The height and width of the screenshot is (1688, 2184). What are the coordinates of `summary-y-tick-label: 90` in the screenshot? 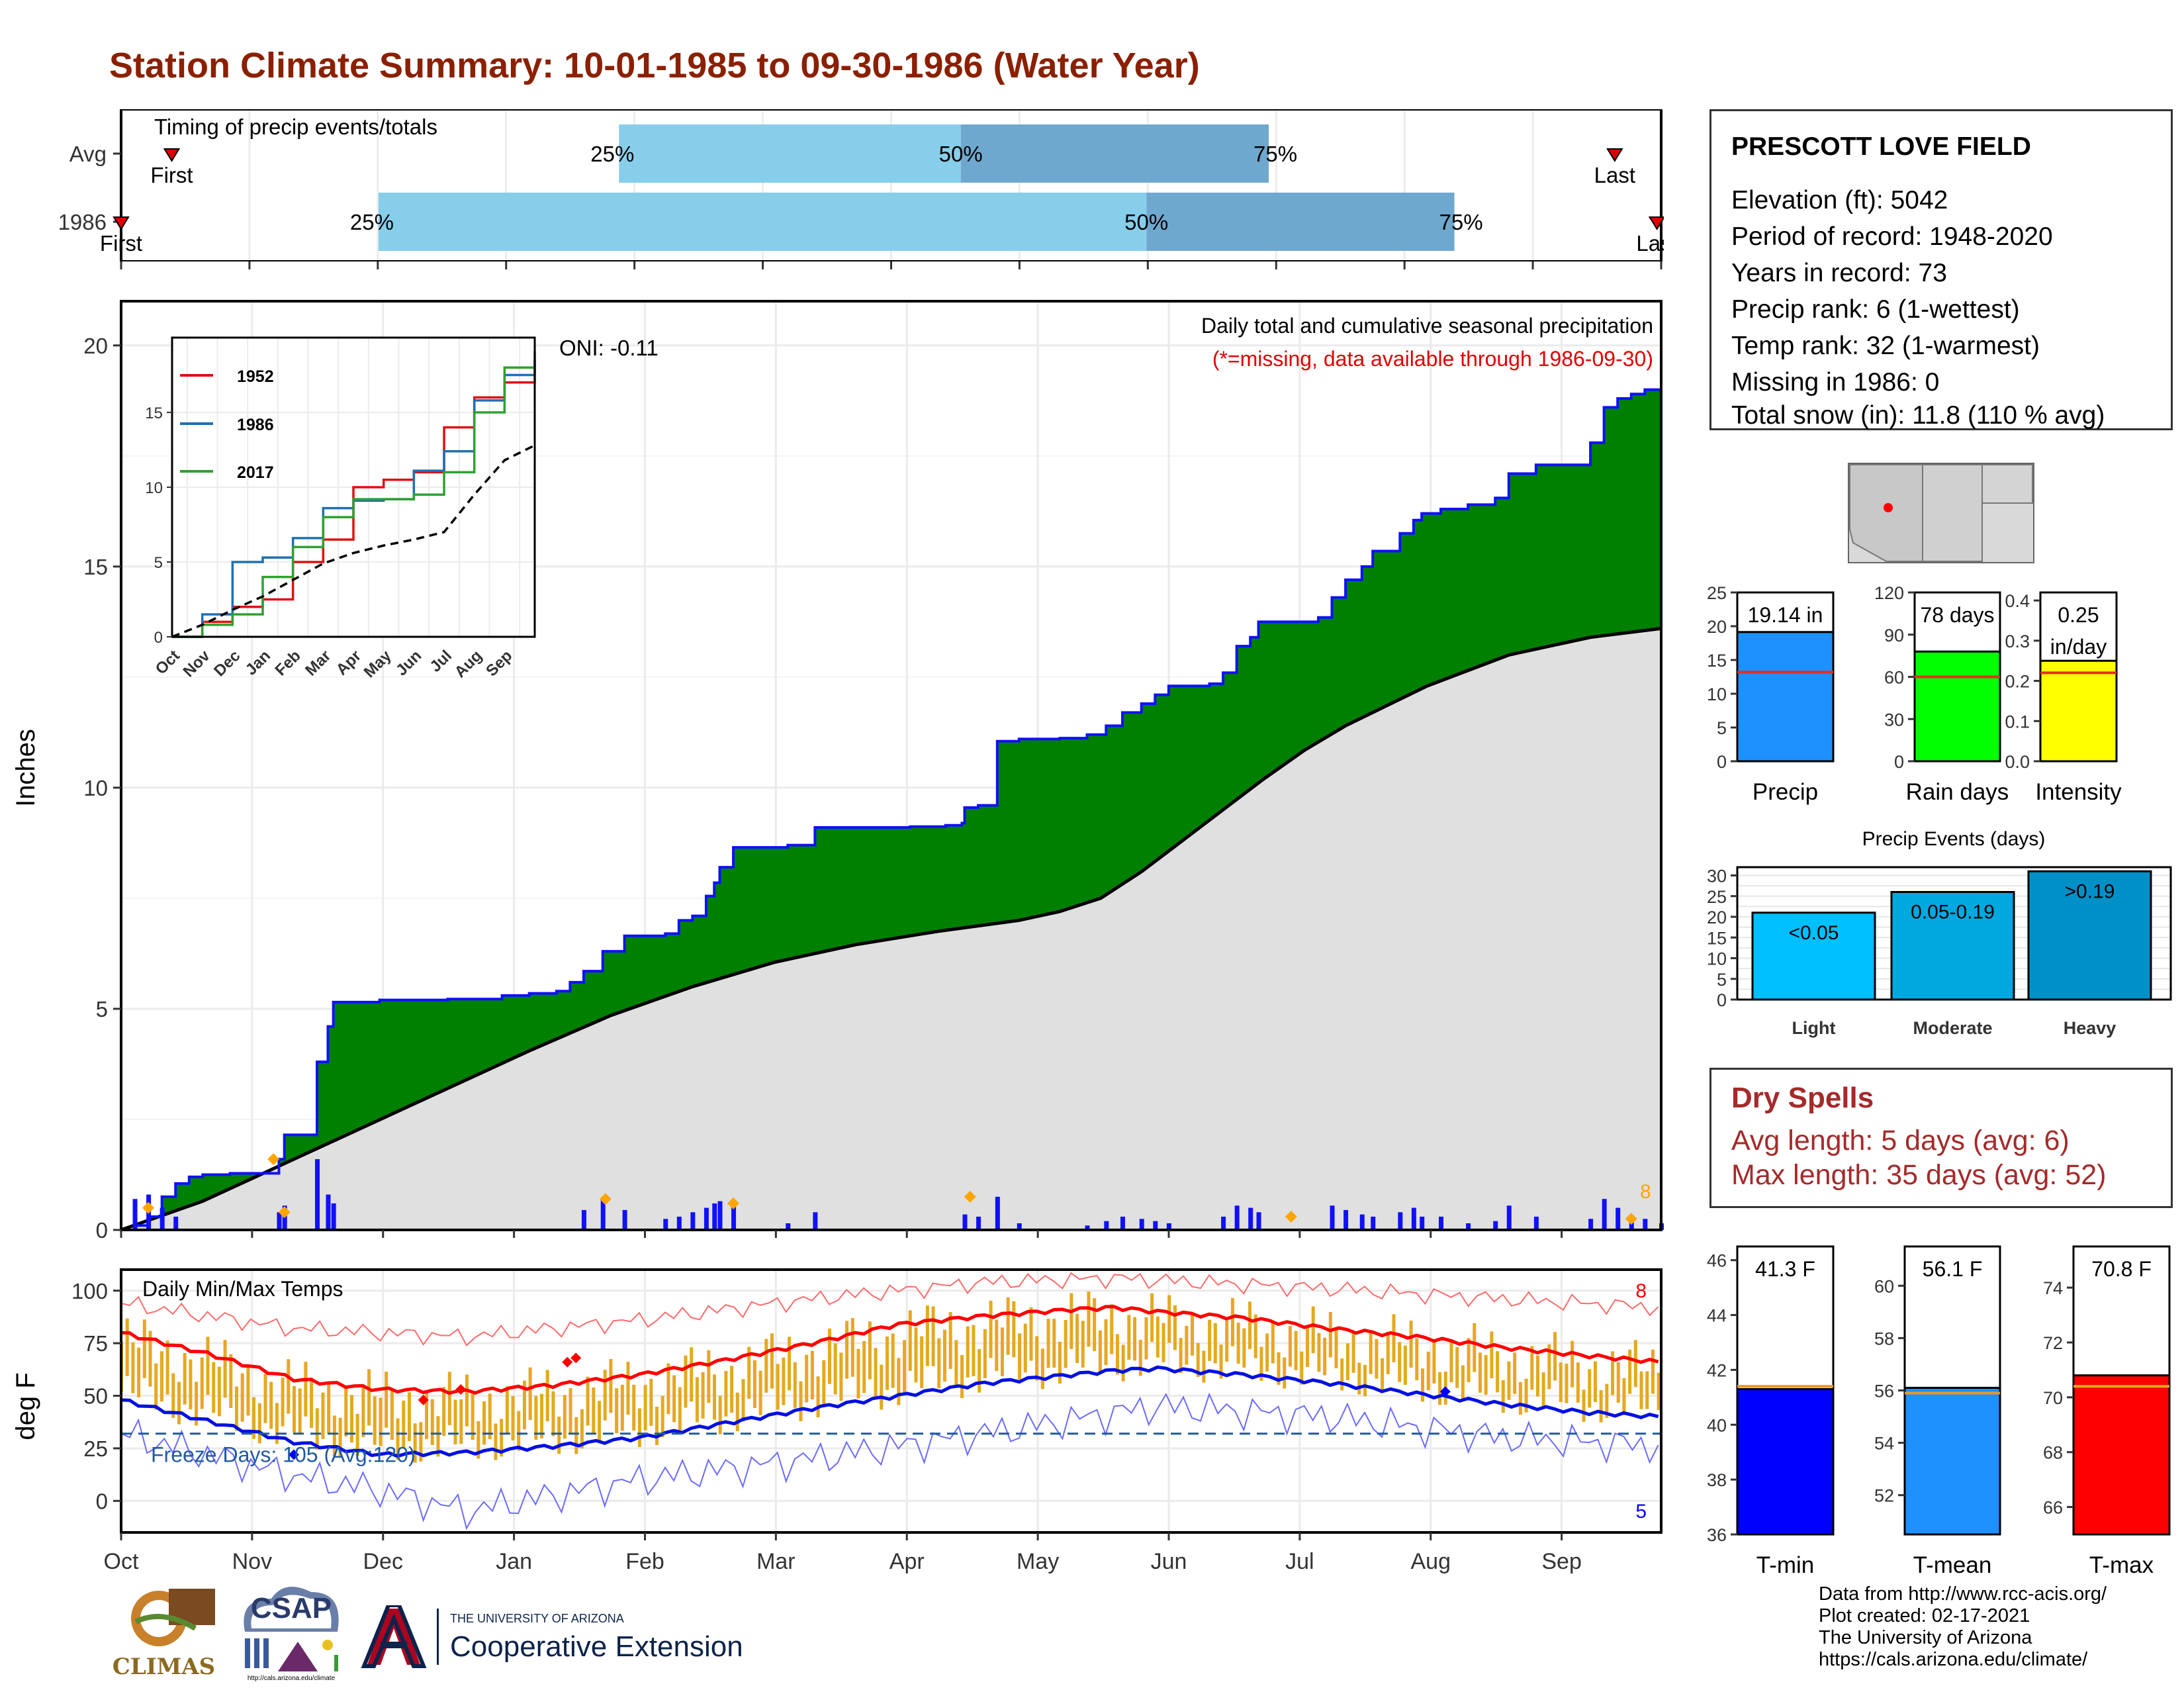 It's located at (1894, 635).